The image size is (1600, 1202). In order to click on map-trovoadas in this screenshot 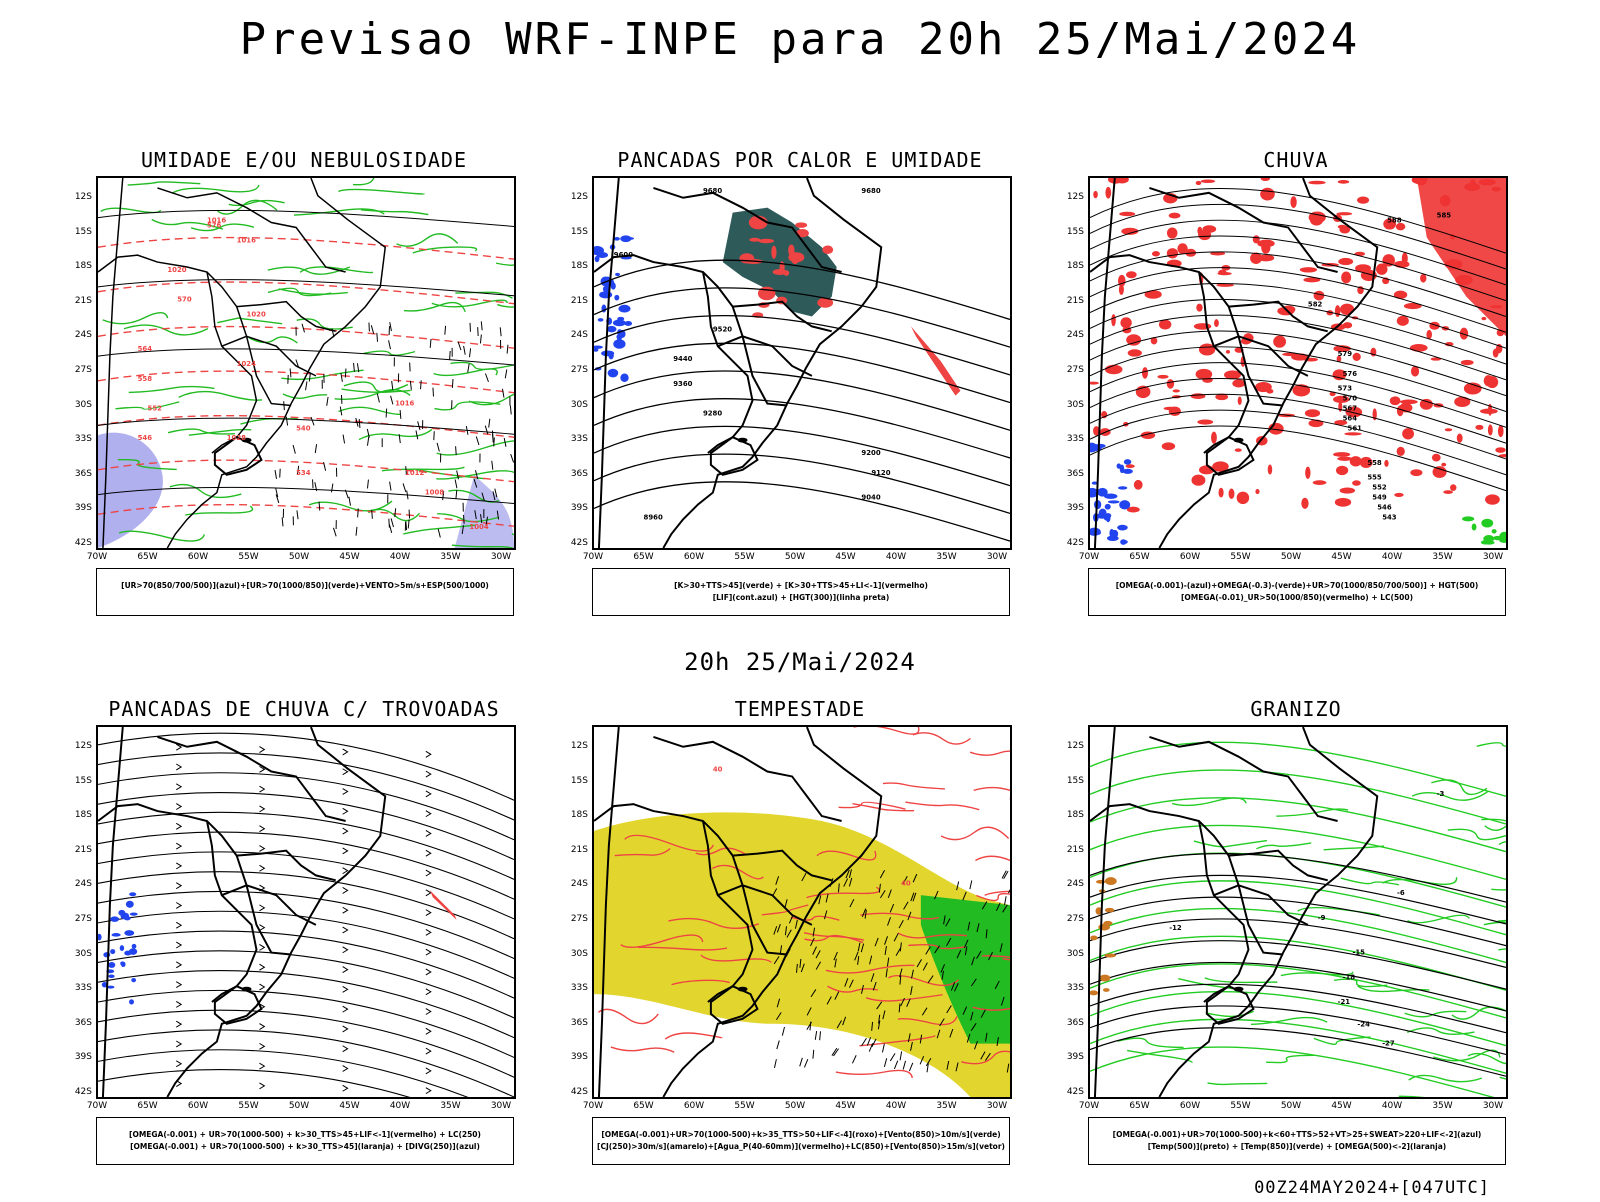, I will do `click(306, 912)`.